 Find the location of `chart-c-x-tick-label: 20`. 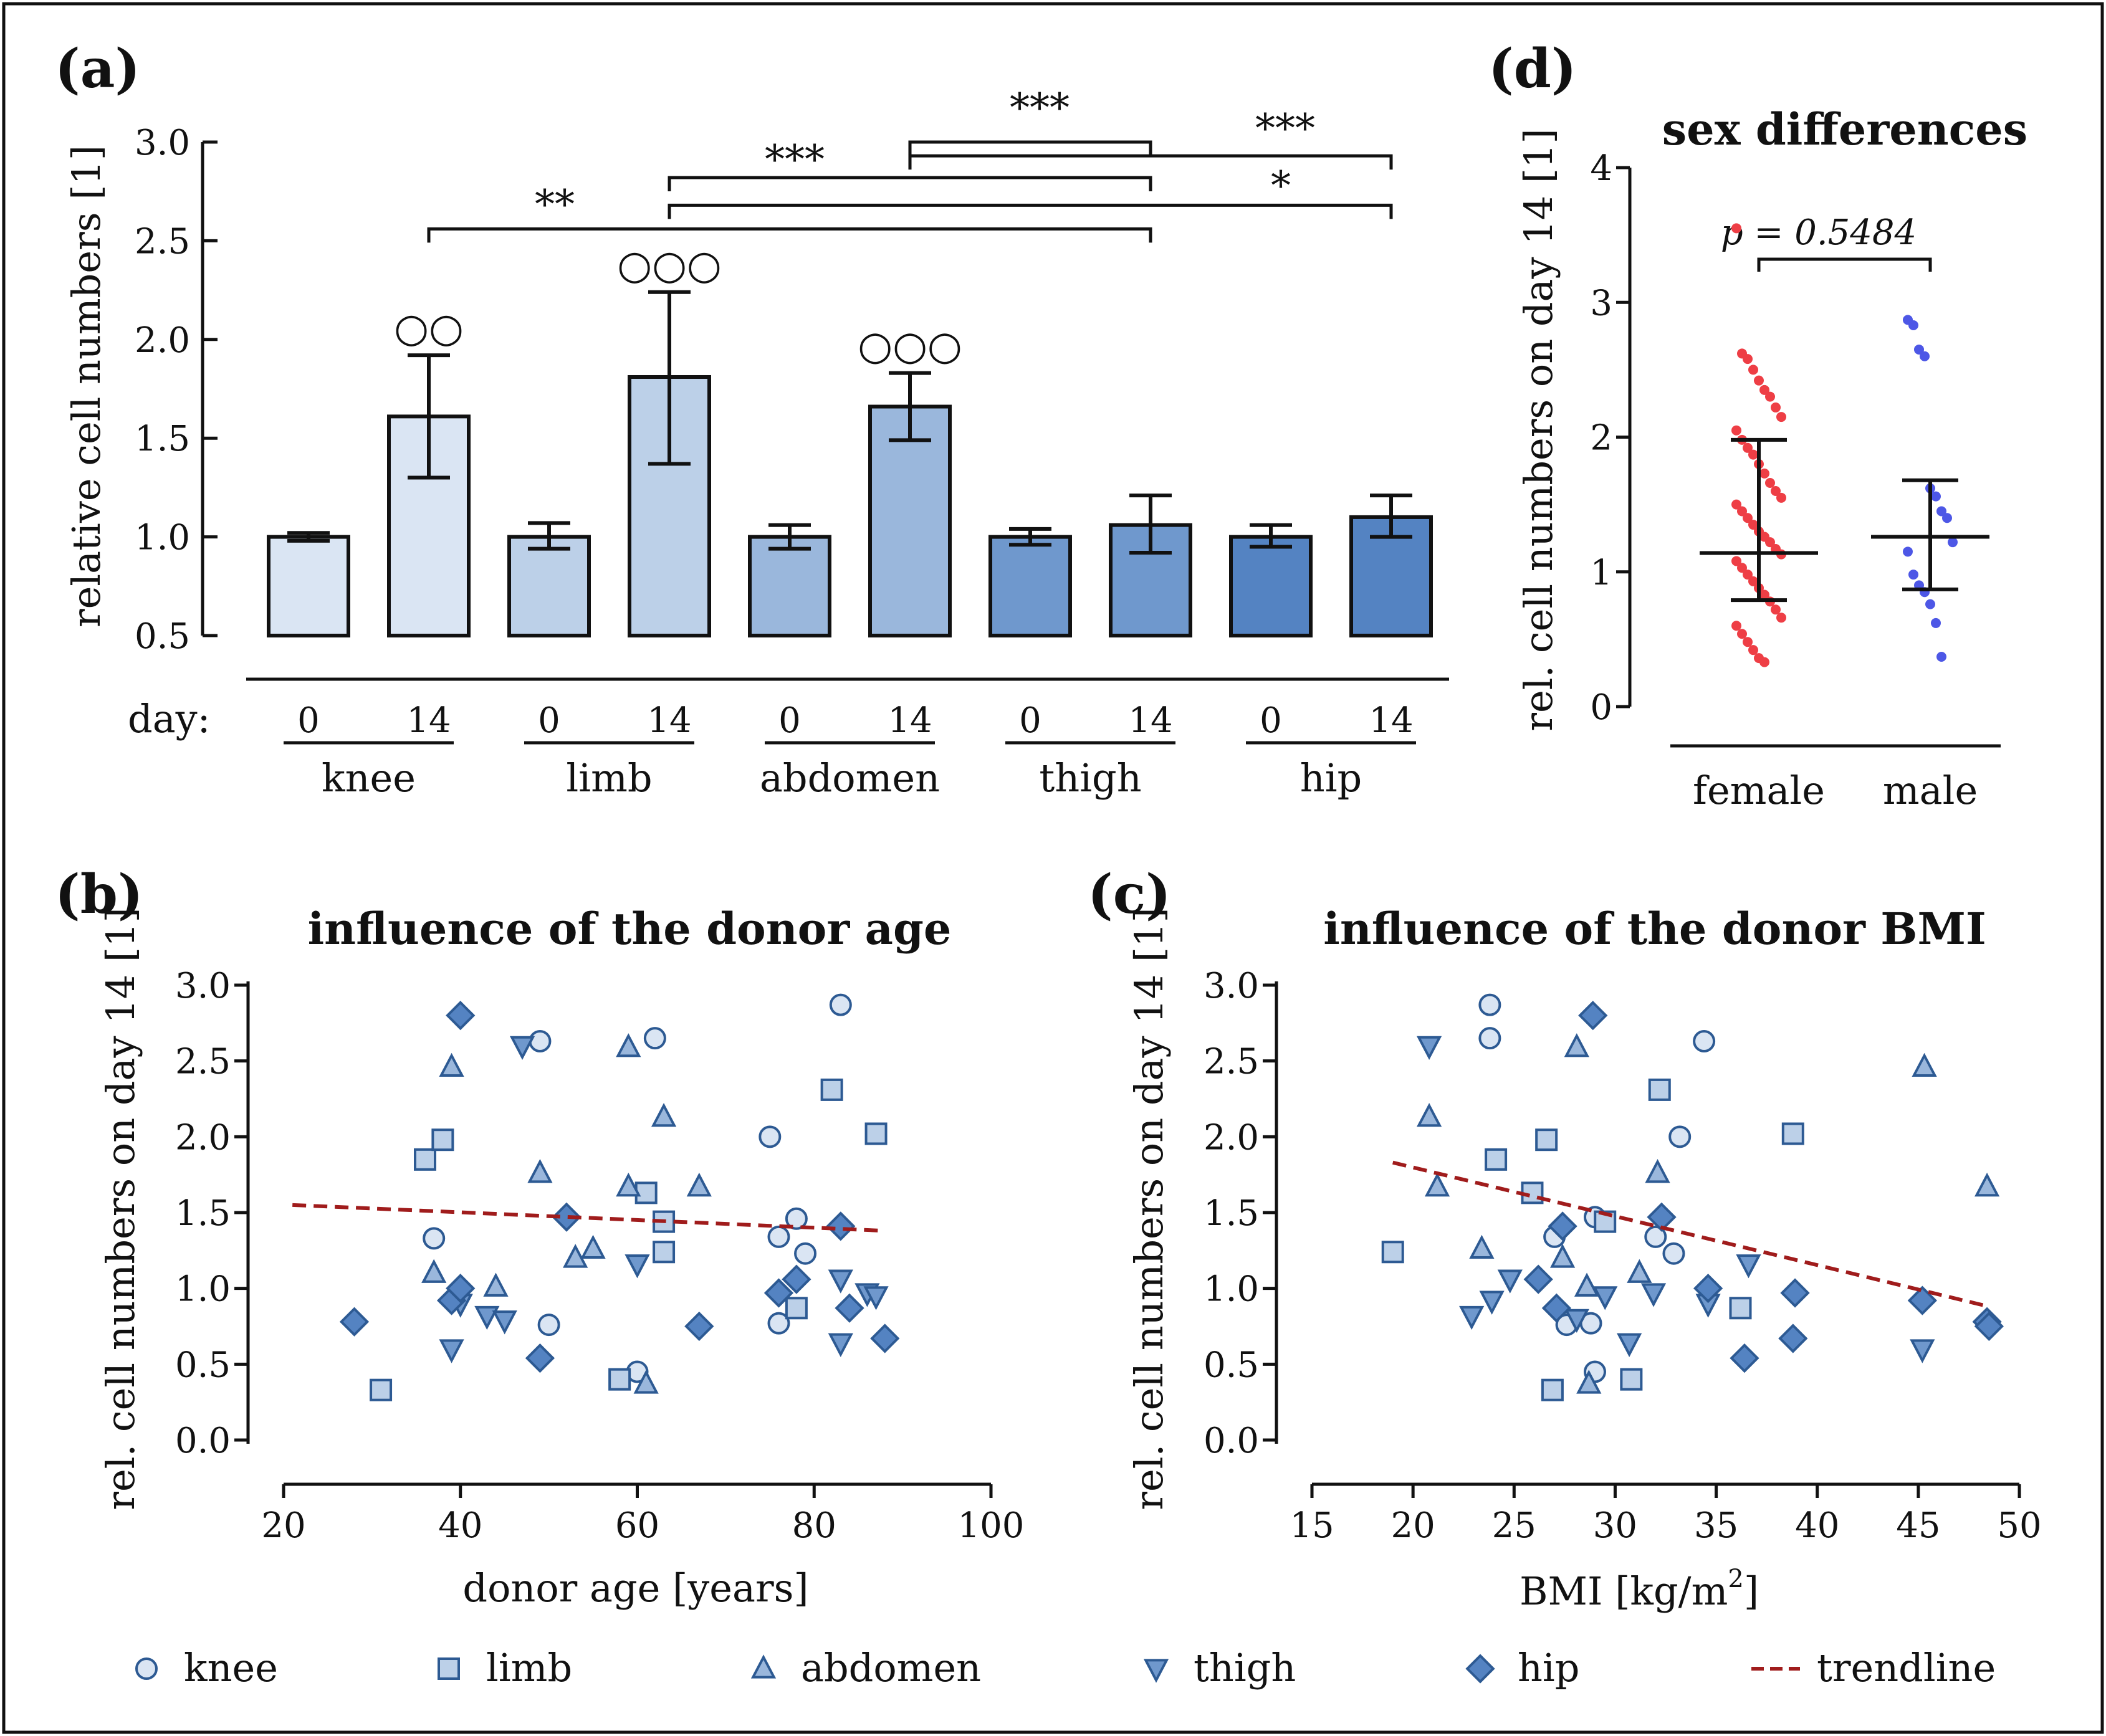

chart-c-x-tick-label: 20 is located at coordinates (1413, 1525).